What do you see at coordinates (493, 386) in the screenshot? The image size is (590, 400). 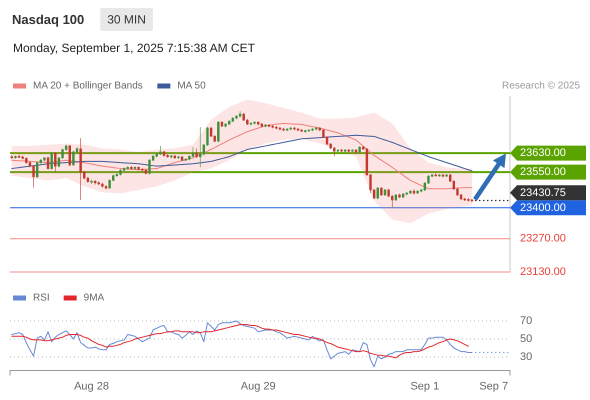 I see `x-tick-label: Sep 7` at bounding box center [493, 386].